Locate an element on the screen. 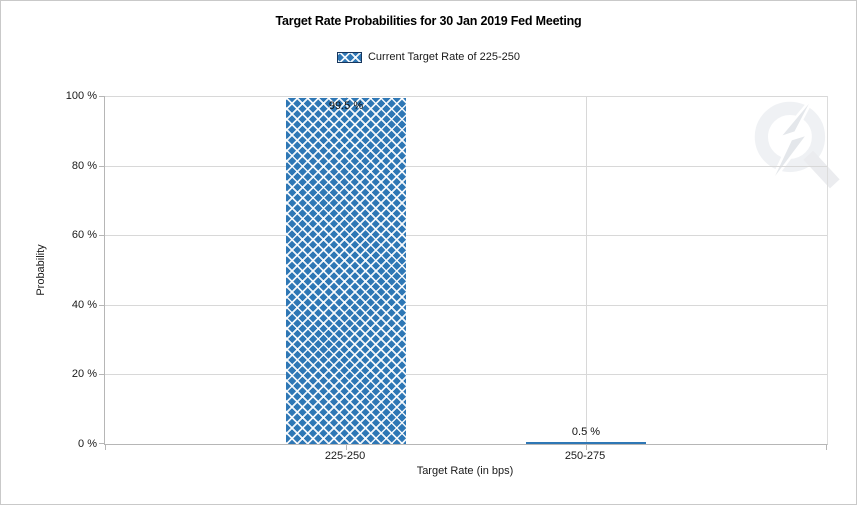 This screenshot has height=505, width=857. bar-value-label: 0.5 % is located at coordinates (586, 432).